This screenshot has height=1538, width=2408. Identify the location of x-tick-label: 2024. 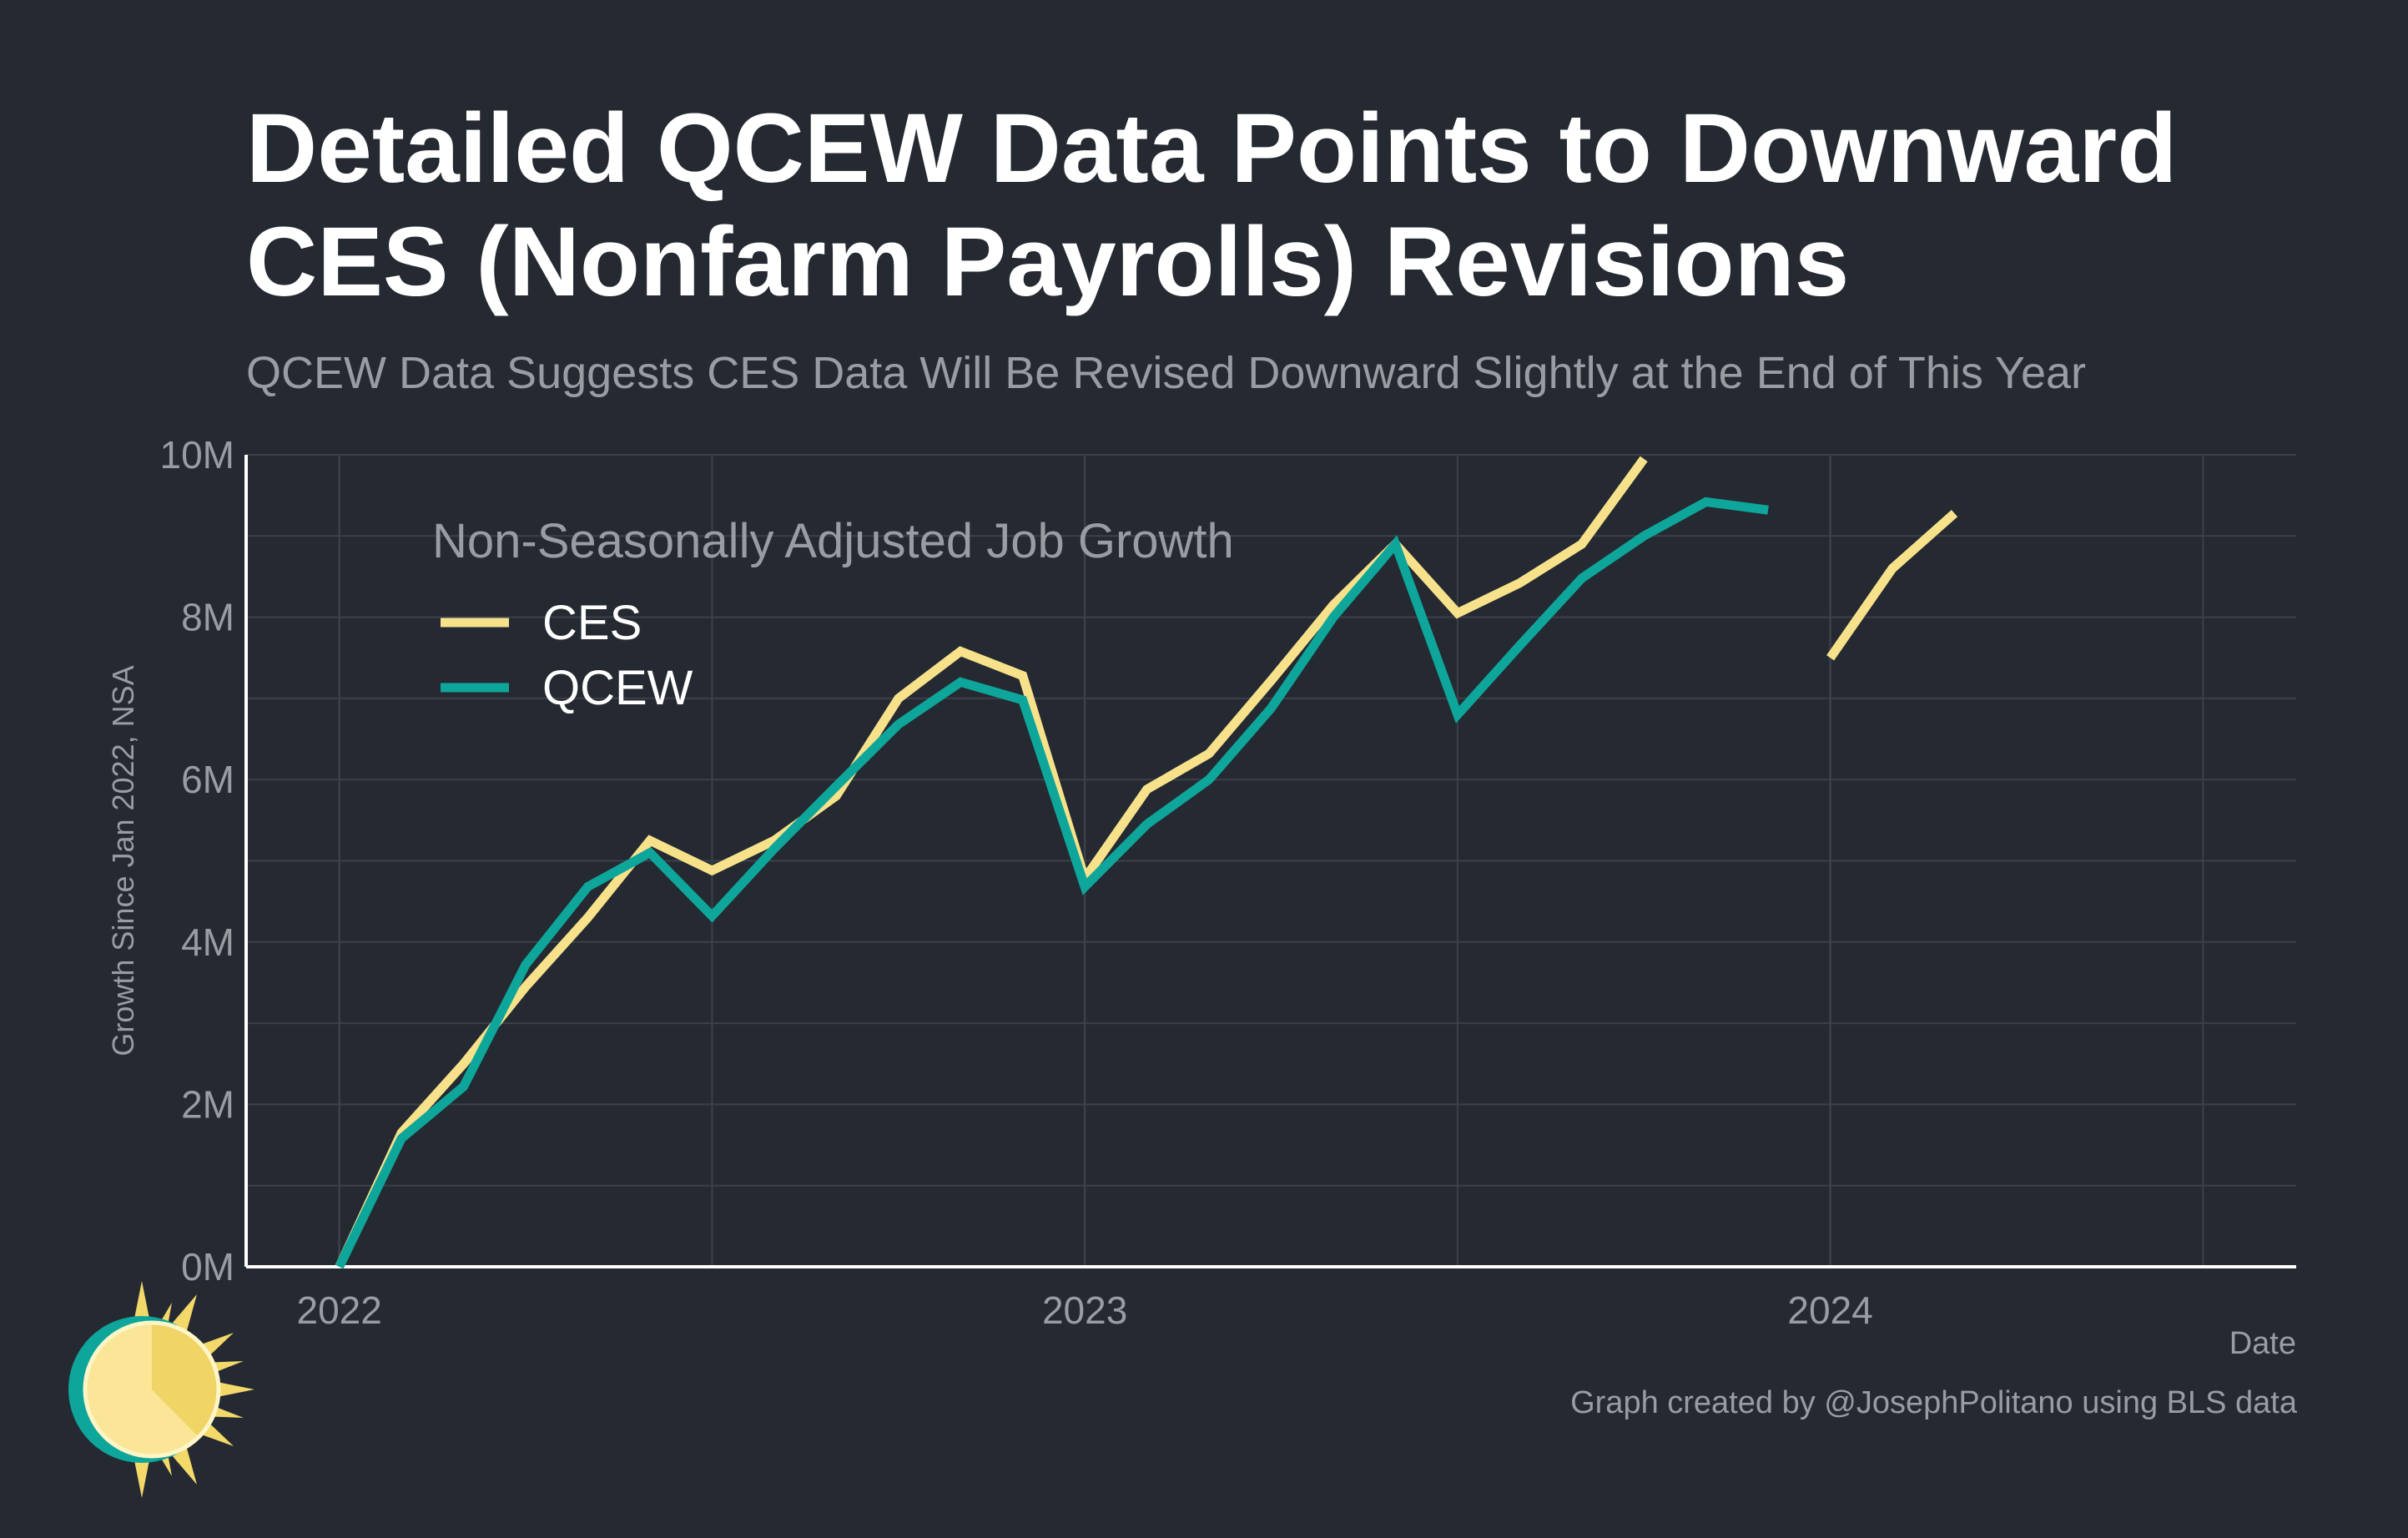
(1829, 1310).